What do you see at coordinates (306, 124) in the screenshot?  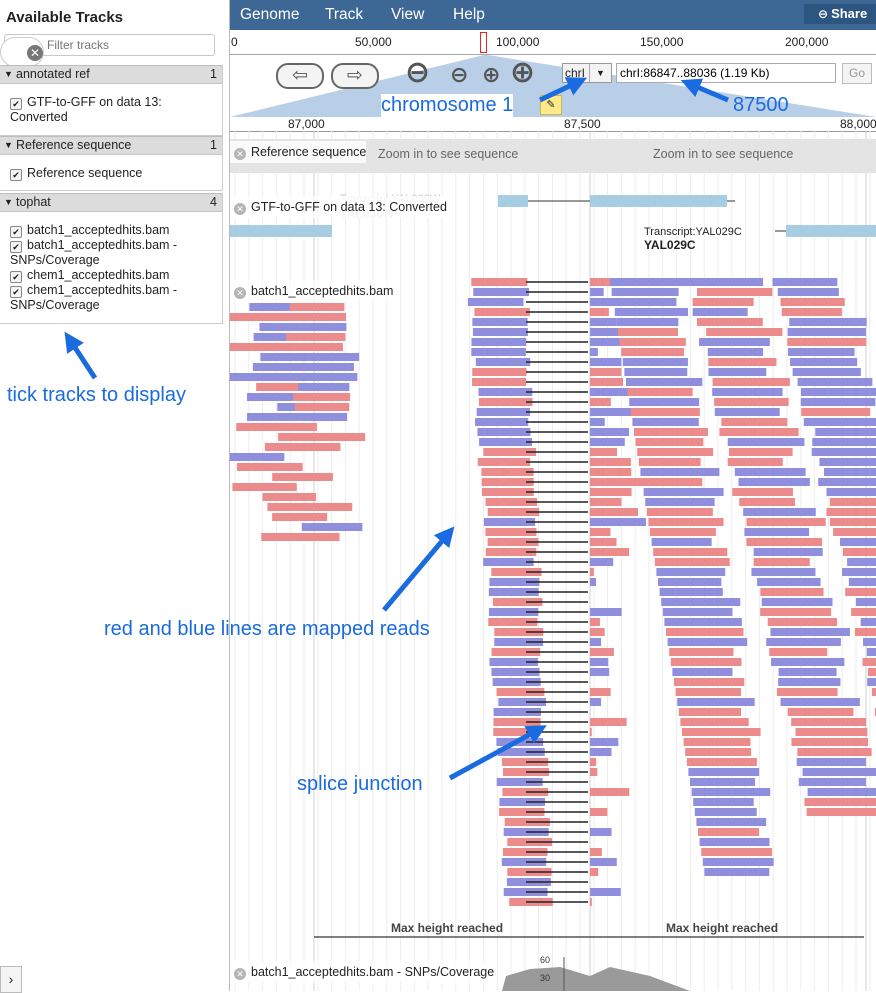 I see `ruler-tick-label: 87,000` at bounding box center [306, 124].